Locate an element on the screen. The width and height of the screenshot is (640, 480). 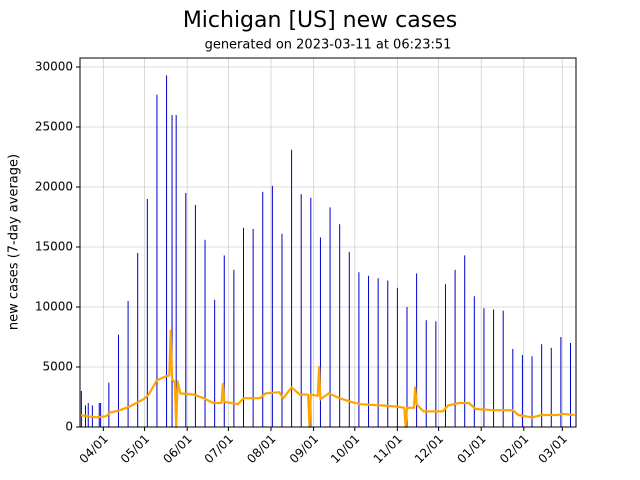
y-tick-label: 5000 is located at coordinates (57, 367).